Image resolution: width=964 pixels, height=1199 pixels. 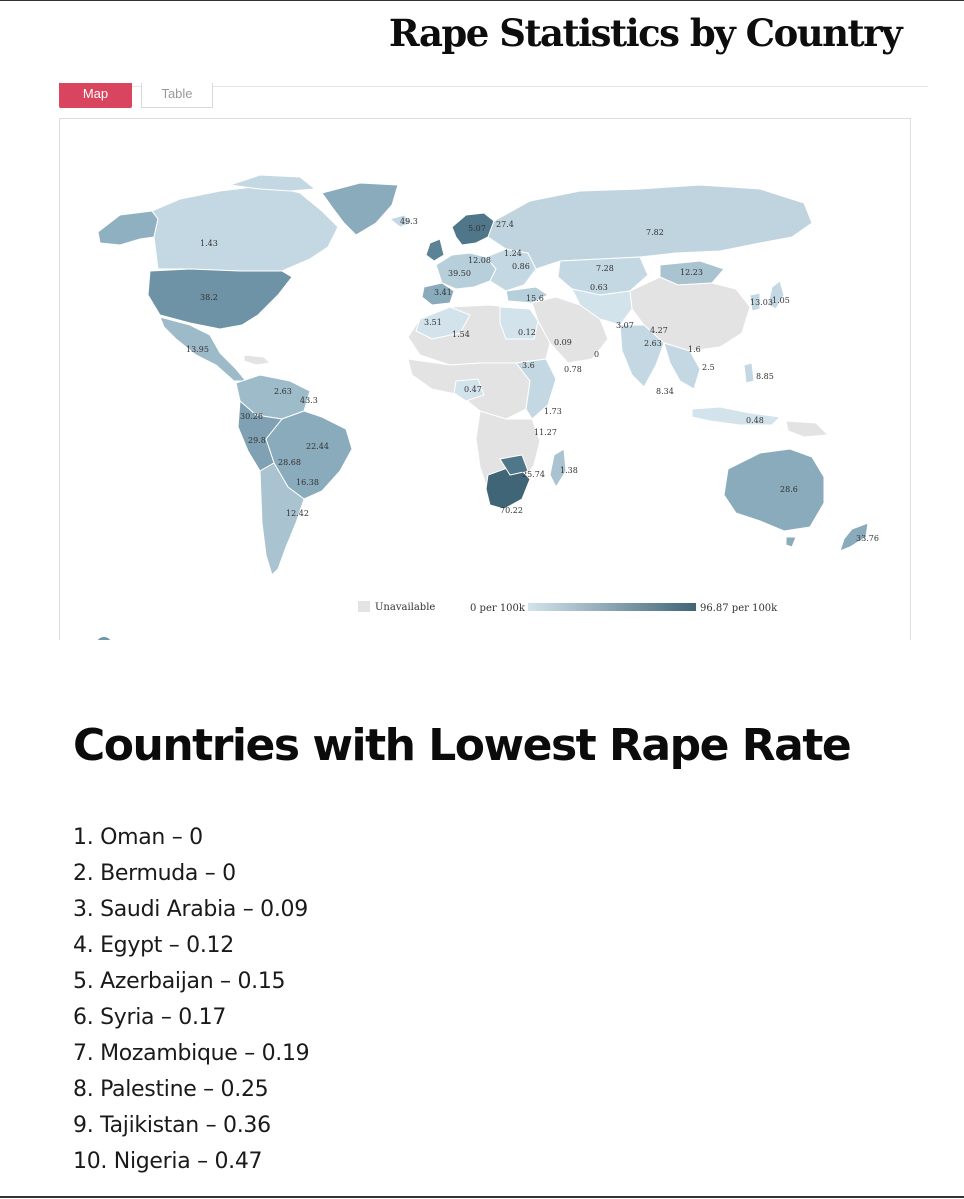 I want to click on region-egypt, so click(x=519, y=323).